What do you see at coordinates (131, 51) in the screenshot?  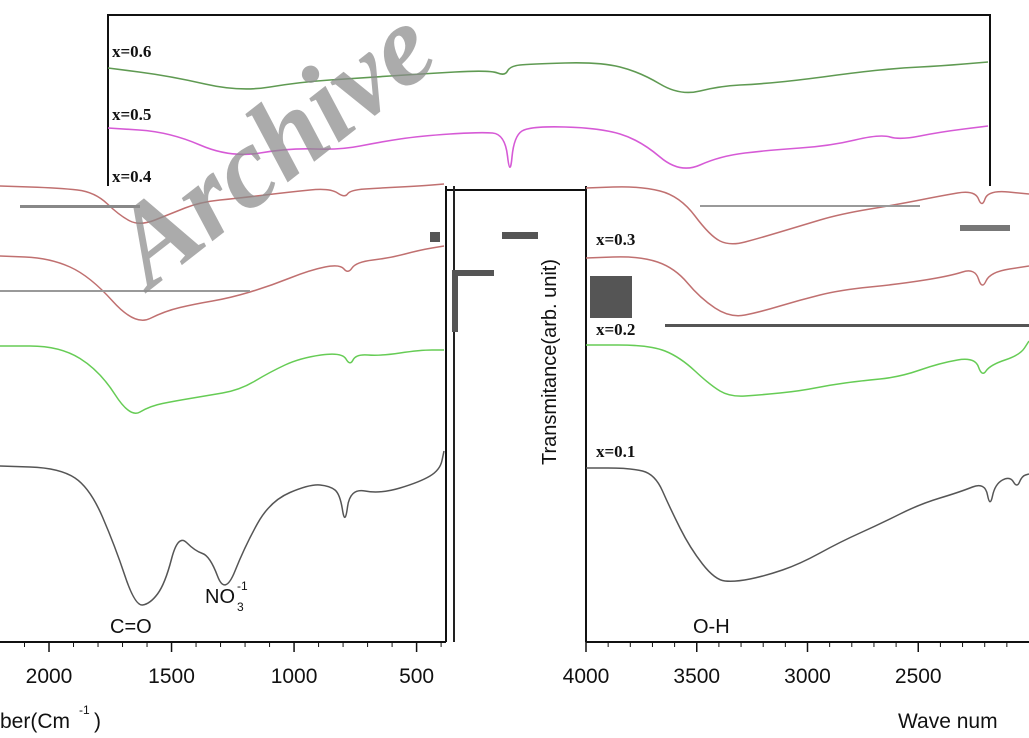 I see `label-x06: x=0.6` at bounding box center [131, 51].